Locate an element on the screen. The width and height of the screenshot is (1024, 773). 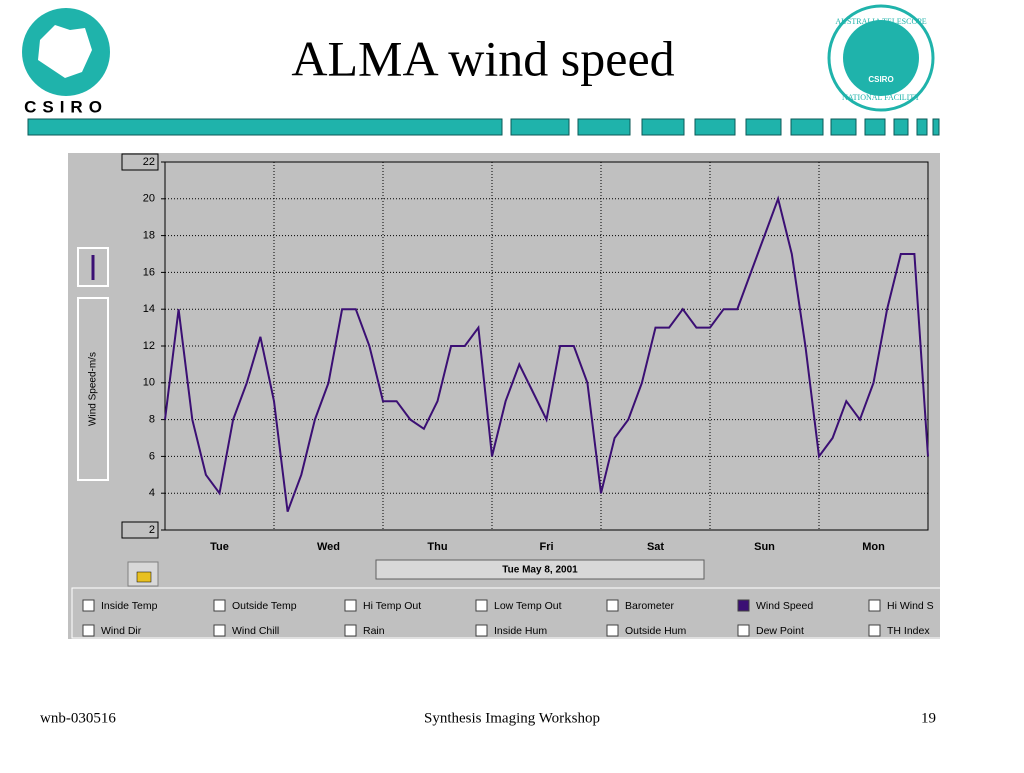
x-tick-label: Mon is located at coordinates (873, 547).